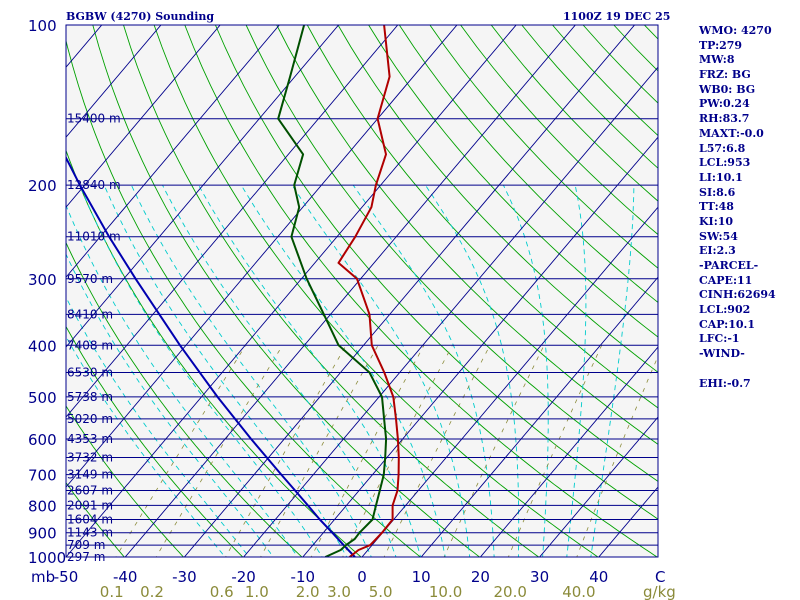  I want to click on pressure-tick-label: 1000, so click(47, 558).